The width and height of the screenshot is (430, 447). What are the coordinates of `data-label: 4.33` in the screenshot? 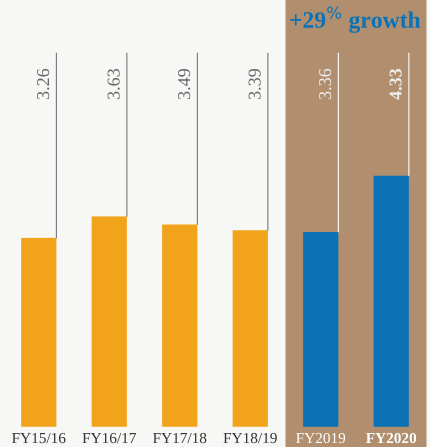 It's located at (396, 84).